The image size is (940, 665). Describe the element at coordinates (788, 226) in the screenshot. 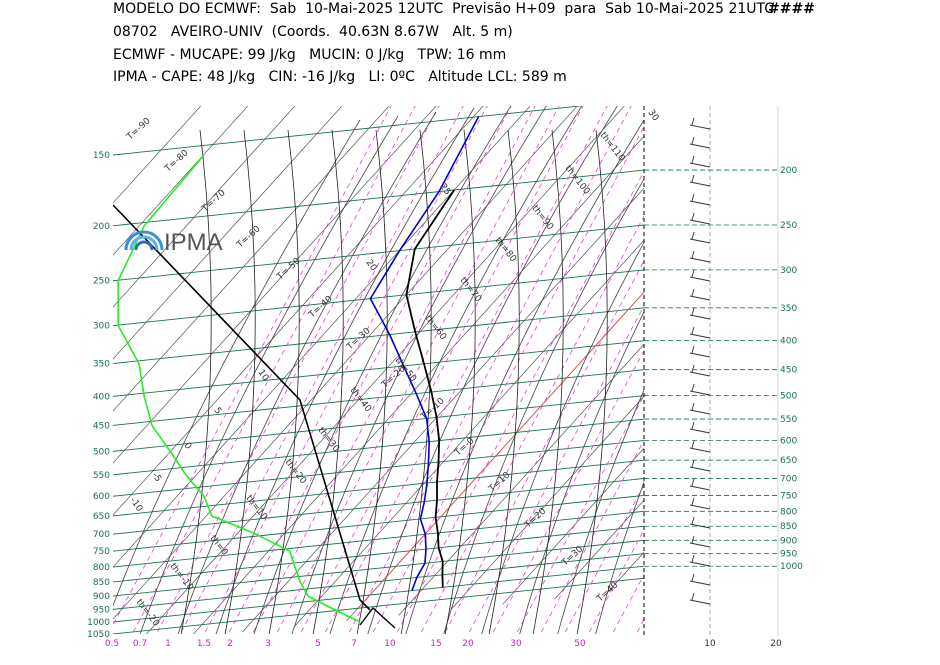

I see `pressure-tick-right: 250` at that location.